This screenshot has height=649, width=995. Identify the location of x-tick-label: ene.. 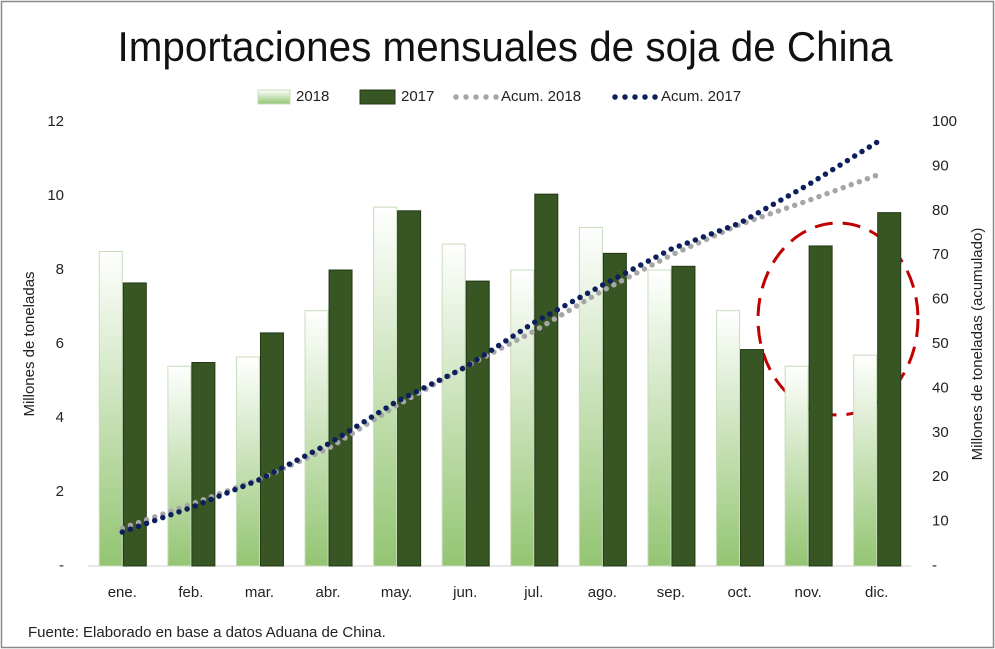
(122, 592).